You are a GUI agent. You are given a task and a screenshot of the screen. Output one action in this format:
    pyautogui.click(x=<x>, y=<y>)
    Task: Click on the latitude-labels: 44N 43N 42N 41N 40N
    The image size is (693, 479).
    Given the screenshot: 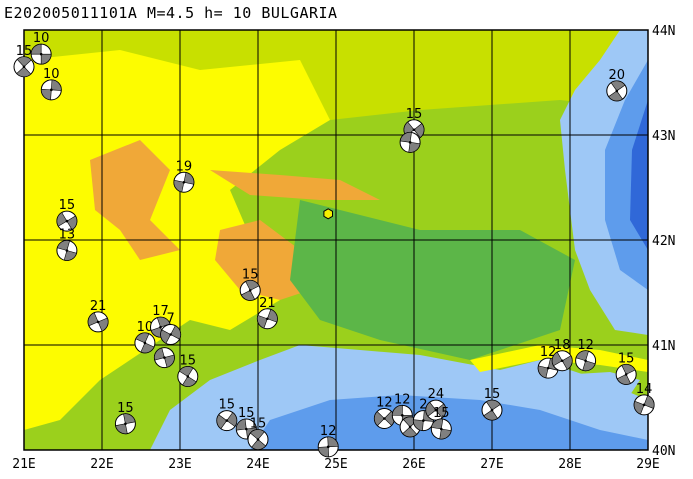 What is the action you would take?
    pyautogui.click(x=663, y=241)
    